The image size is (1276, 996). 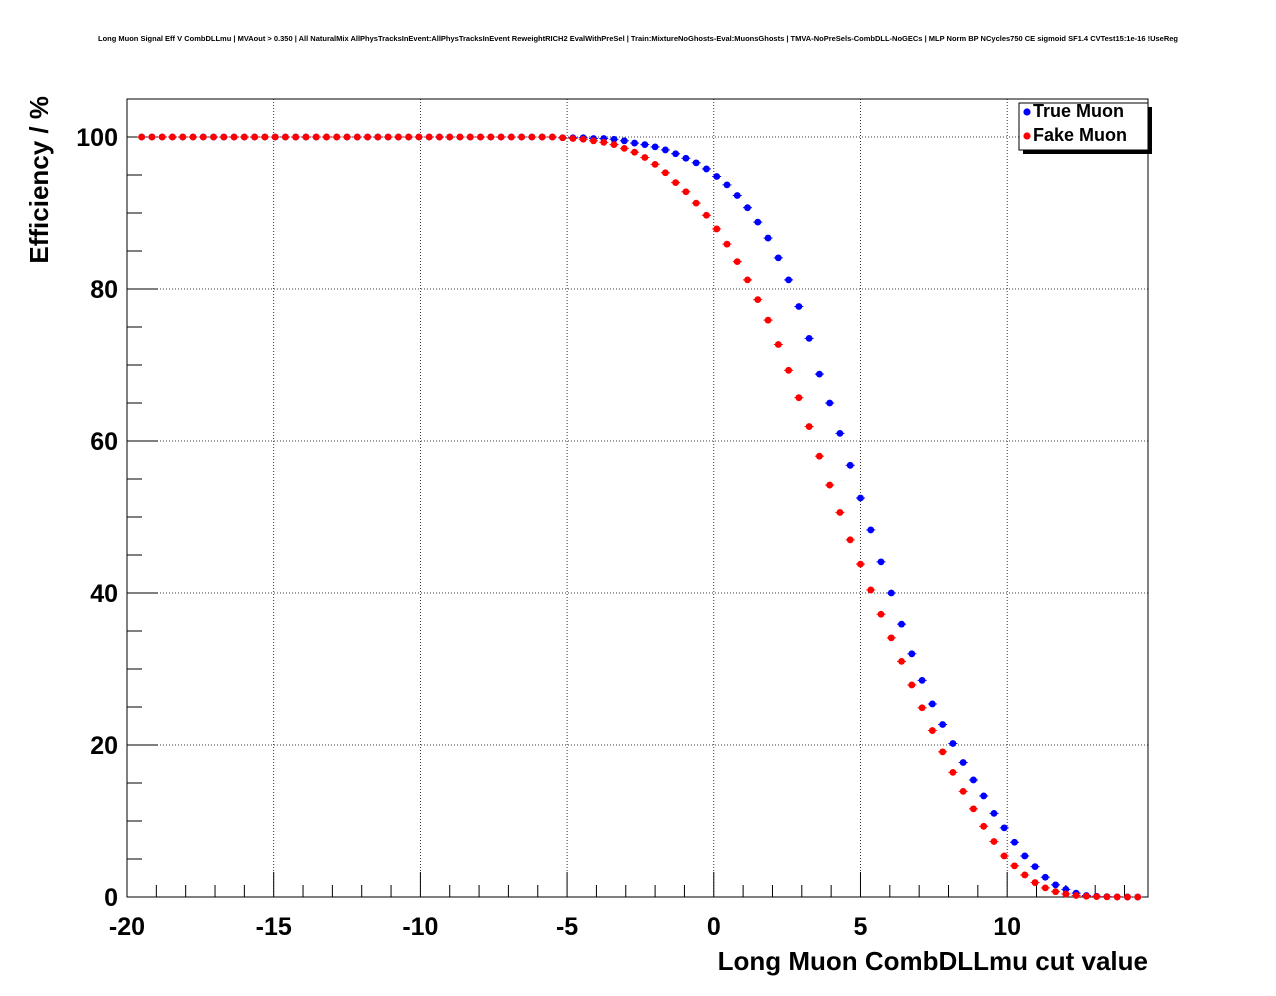 I want to click on x-tick-label: 10, so click(x=1007, y=927).